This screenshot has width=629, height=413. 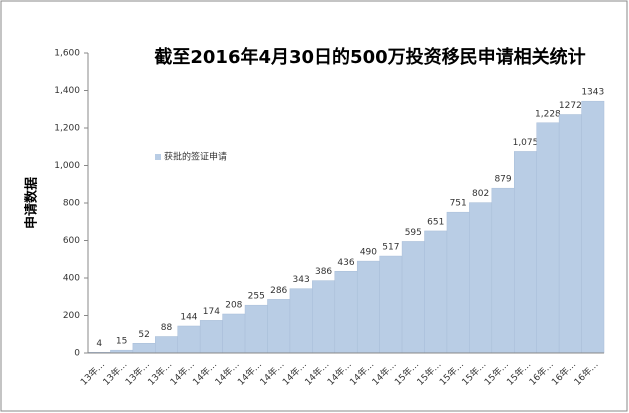 What do you see at coordinates (570, 106) in the screenshot?
I see `value-label: 1272` at bounding box center [570, 106].